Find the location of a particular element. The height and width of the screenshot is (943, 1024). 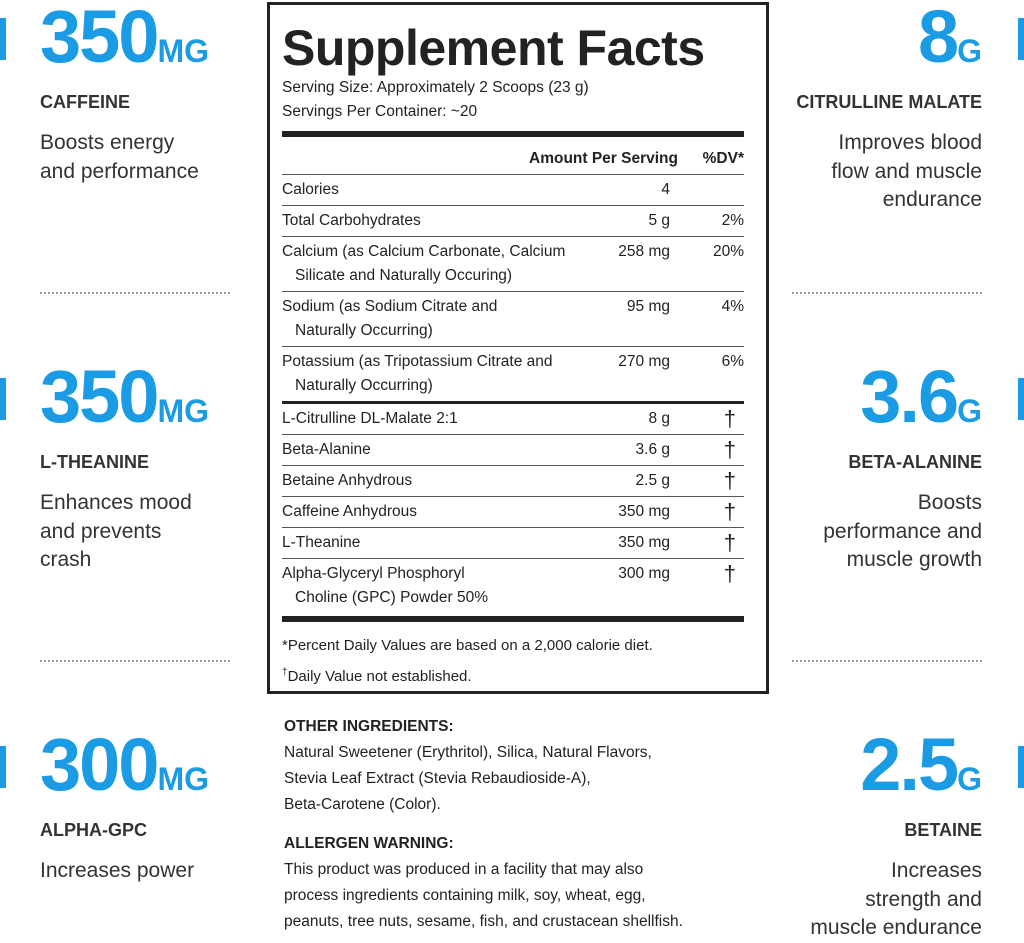

feature-name: L-THEANINE is located at coordinates (94, 462).